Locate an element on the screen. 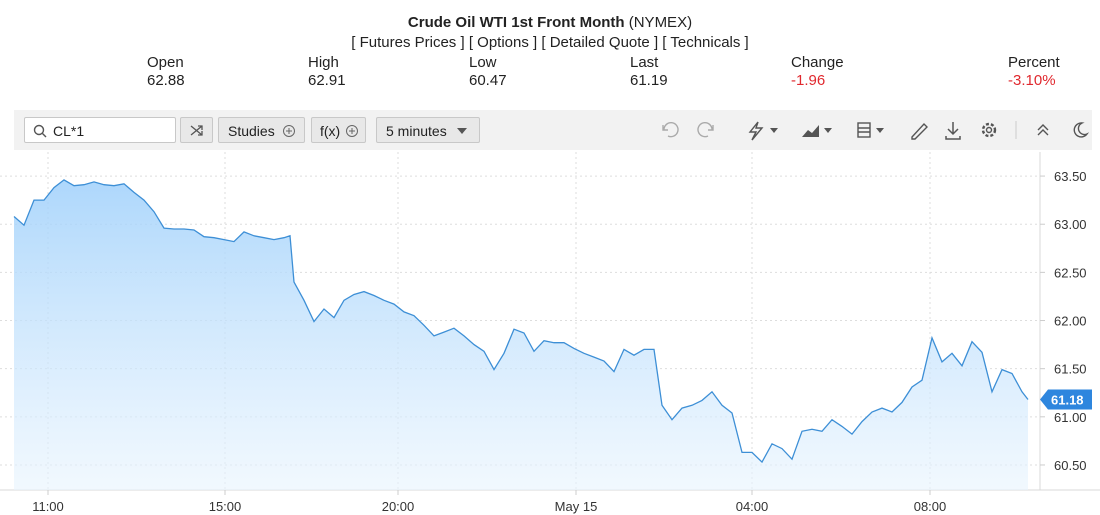  quote-label: Open is located at coordinates (165, 62).